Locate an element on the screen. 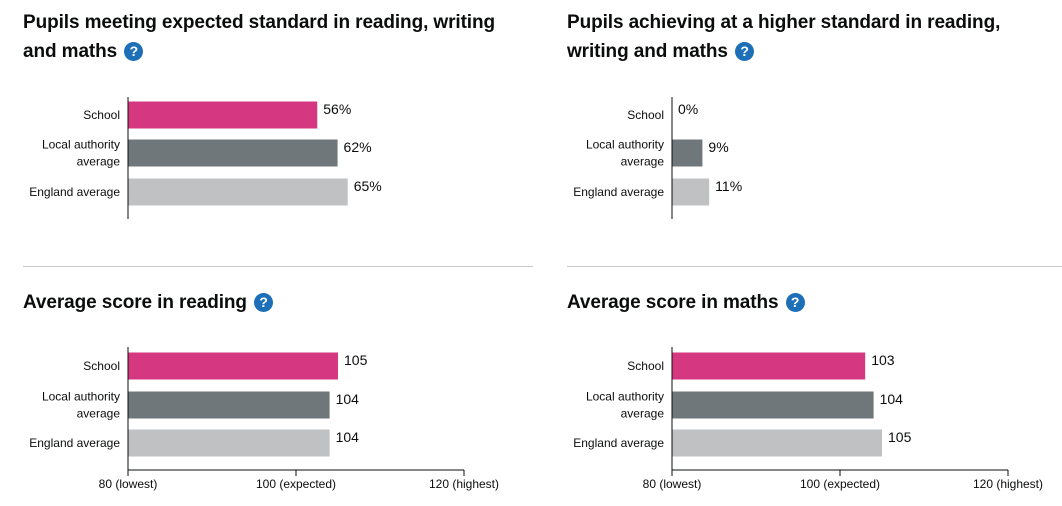  panel-title: Average score in reading ? is located at coordinates (148, 302).